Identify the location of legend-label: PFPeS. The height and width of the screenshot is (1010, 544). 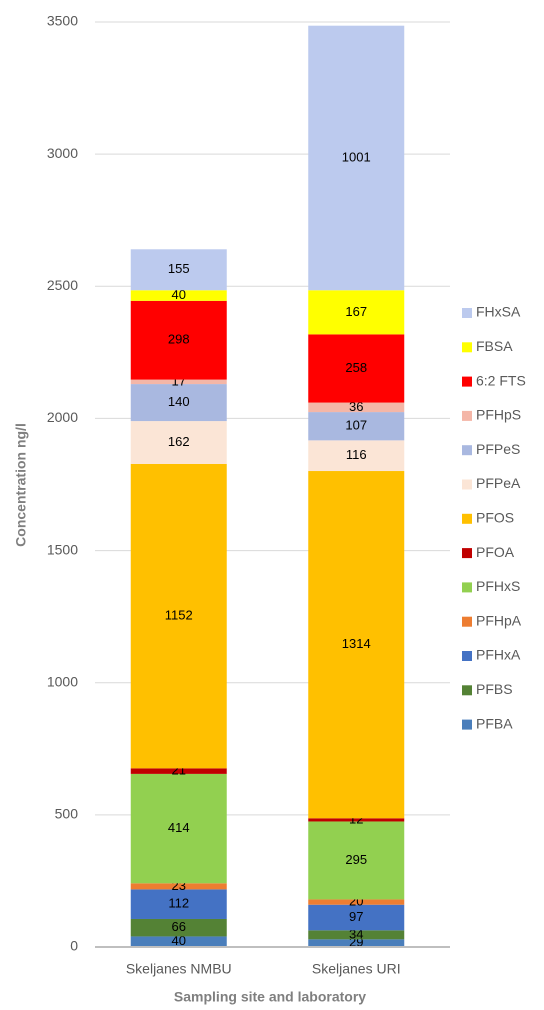
(498, 449).